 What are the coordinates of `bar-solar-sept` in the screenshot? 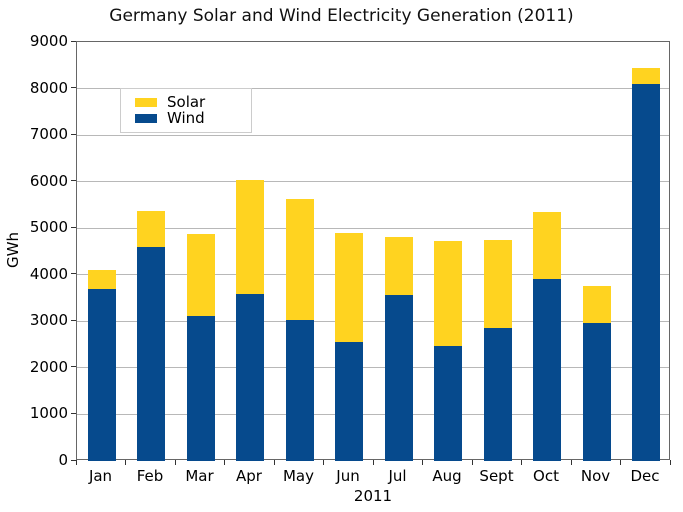 It's located at (497, 284).